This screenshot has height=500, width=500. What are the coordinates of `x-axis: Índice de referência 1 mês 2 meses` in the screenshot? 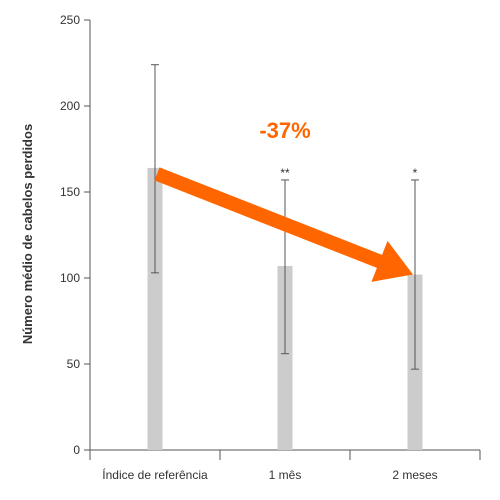 It's located at (285, 465).